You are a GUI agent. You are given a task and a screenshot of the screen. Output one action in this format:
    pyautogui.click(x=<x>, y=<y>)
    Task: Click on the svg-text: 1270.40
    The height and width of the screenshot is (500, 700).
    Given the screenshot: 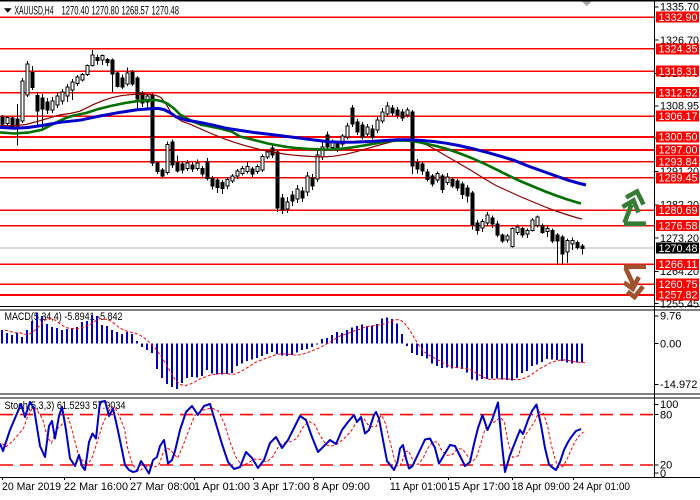 What is the action you would take?
    pyautogui.click(x=76, y=12)
    